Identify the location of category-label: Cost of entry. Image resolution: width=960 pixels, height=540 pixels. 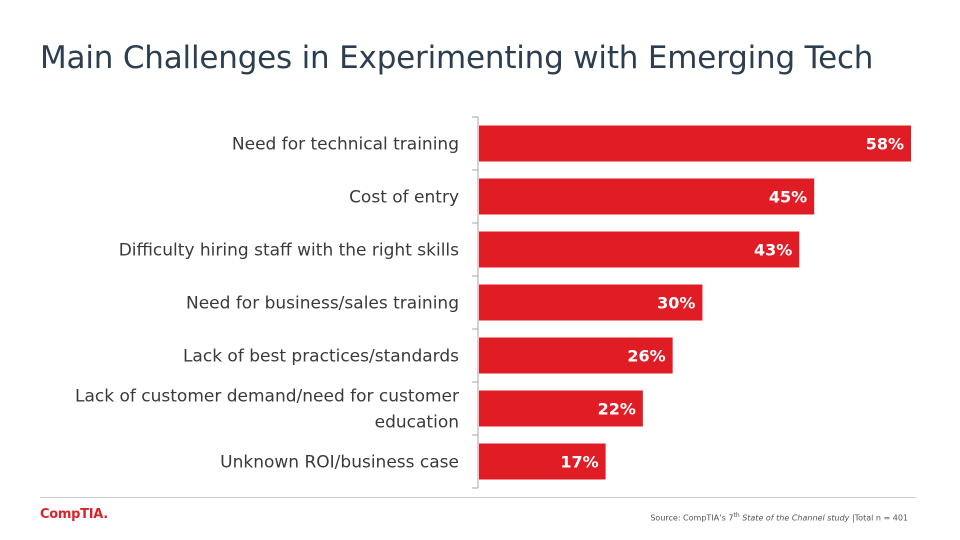
(404, 198).